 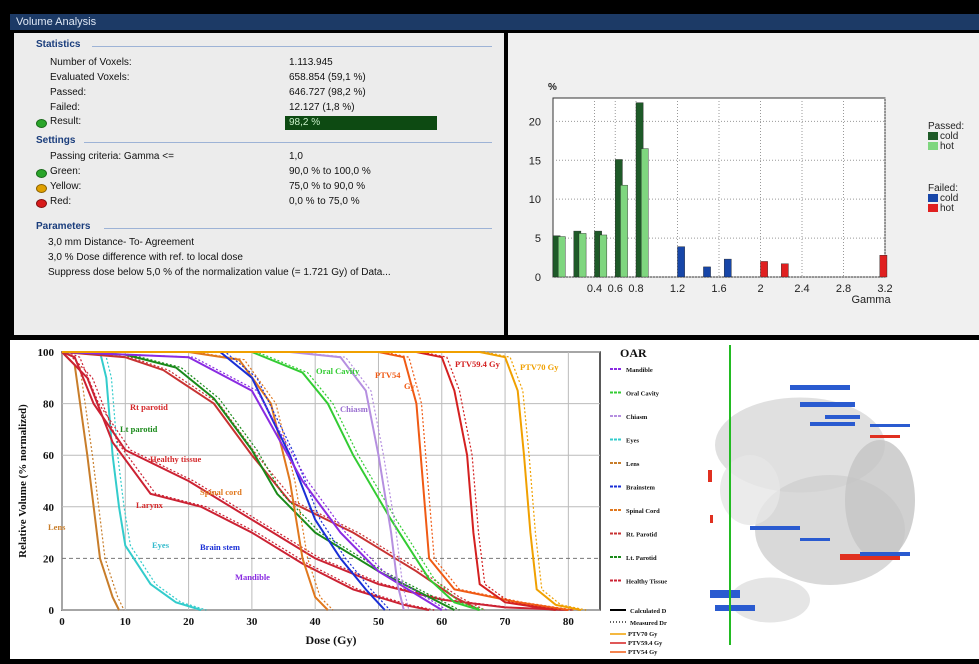 I want to click on settings-header: Settings, so click(x=56, y=140).